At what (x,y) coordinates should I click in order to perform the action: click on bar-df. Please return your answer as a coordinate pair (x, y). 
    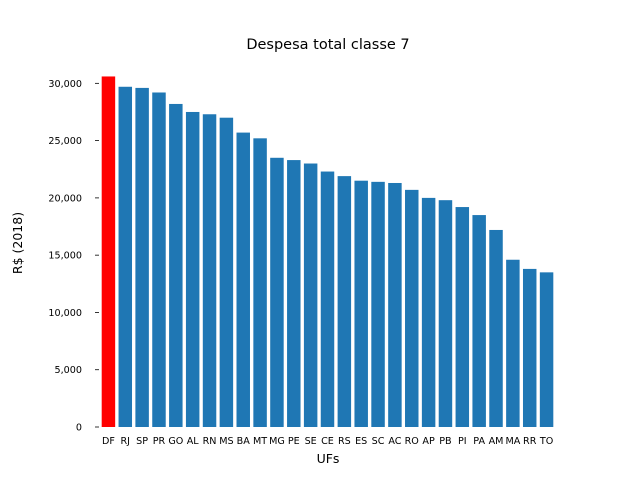
    Looking at the image, I should click on (108, 252).